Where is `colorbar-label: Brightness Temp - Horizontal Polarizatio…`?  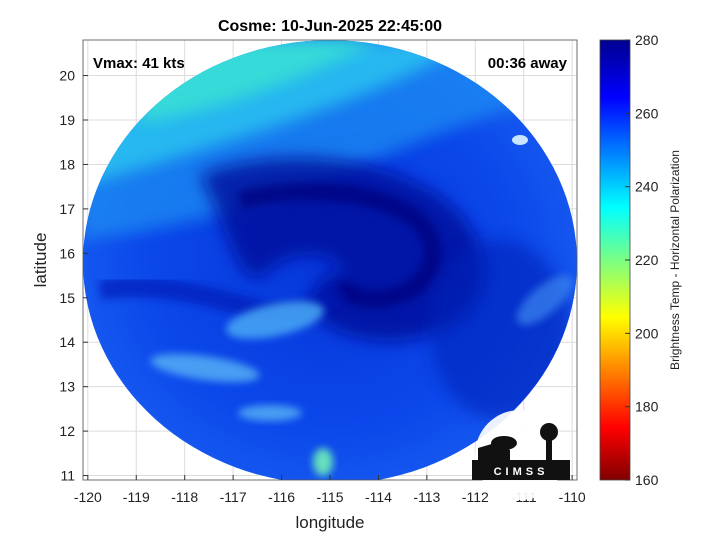
colorbar-label: Brightness Temp - Horizontal Polarizatio… is located at coordinates (675, 260).